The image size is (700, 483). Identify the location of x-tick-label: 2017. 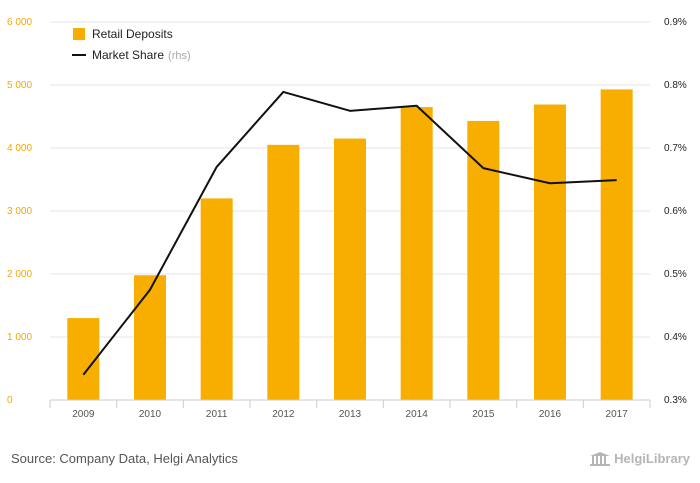
(617, 414).